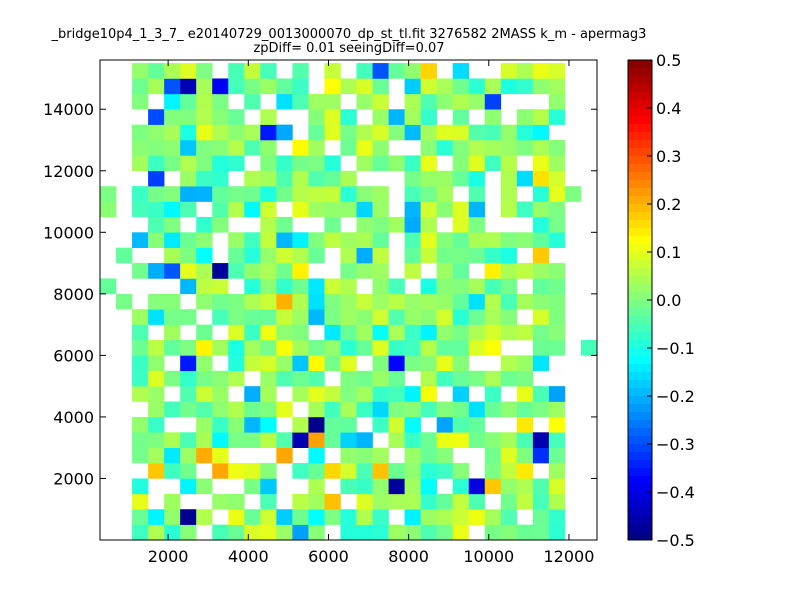 The image size is (800, 604). I want to click on x-tick-label: 12000, so click(568, 556).